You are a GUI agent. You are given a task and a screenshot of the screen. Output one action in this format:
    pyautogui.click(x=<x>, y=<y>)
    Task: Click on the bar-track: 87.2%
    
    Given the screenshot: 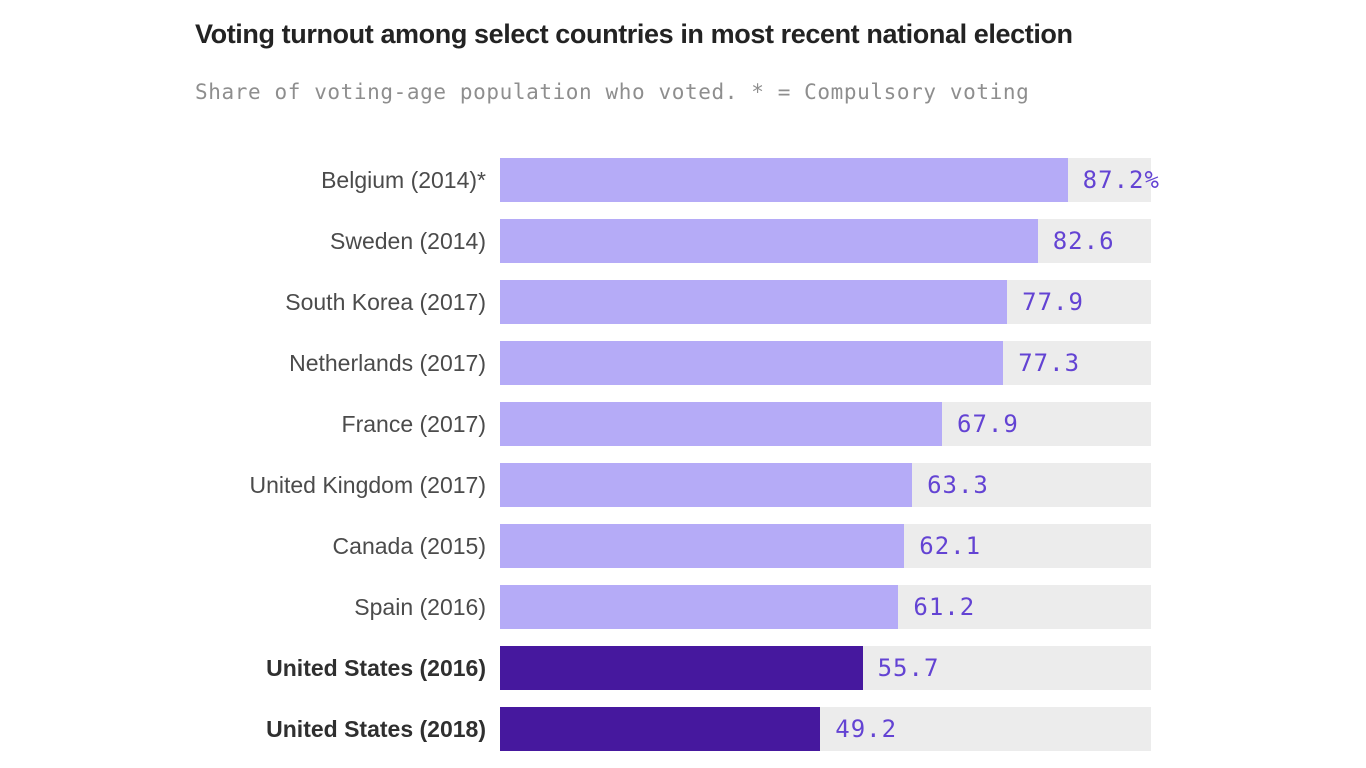 What is the action you would take?
    pyautogui.click(x=829, y=180)
    